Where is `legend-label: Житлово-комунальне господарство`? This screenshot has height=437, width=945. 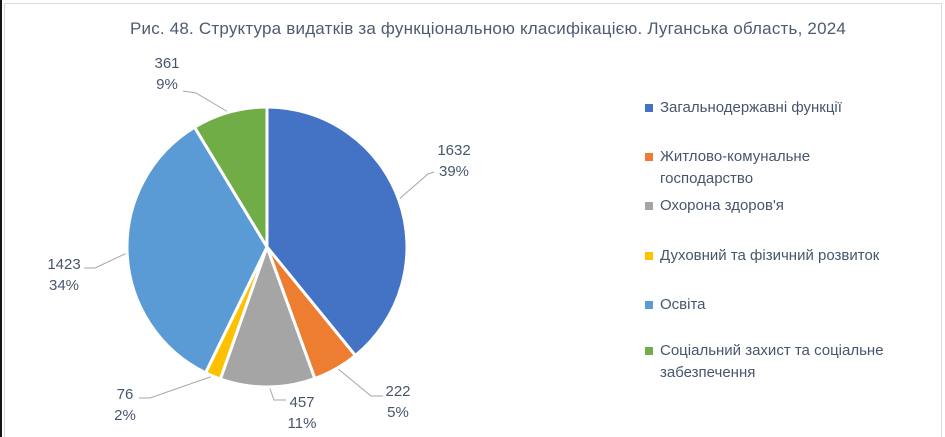 legend-label: Житлово-комунальне господарство is located at coordinates (735, 167).